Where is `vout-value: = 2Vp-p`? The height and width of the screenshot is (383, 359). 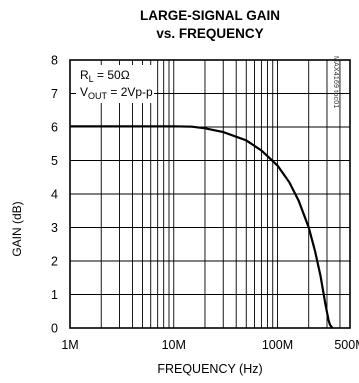 vout-value: = 2Vp-p is located at coordinates (130, 92).